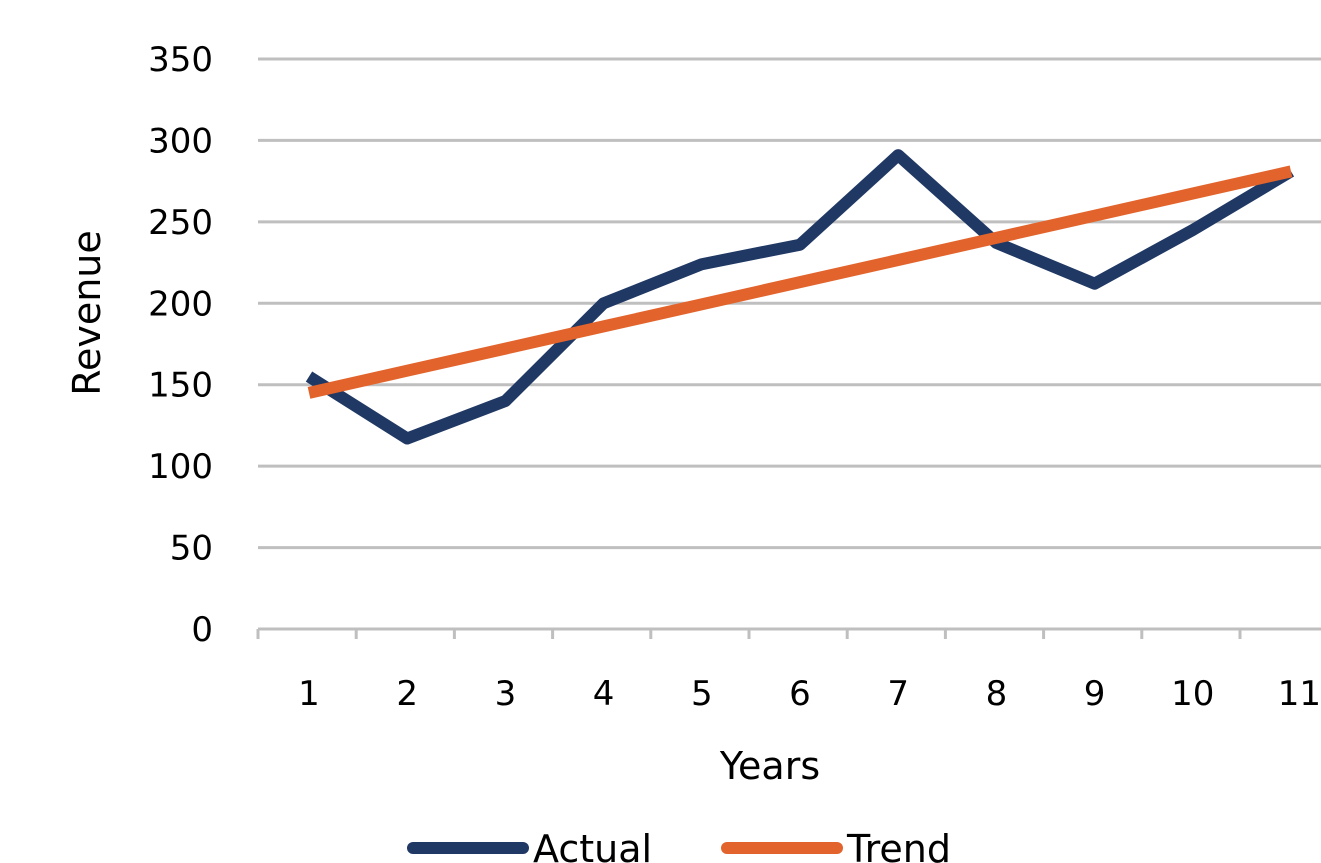 This screenshot has width=1321, height=863. Describe the element at coordinates (1095, 694) in the screenshot. I see `x-tick-label: 9` at that location.